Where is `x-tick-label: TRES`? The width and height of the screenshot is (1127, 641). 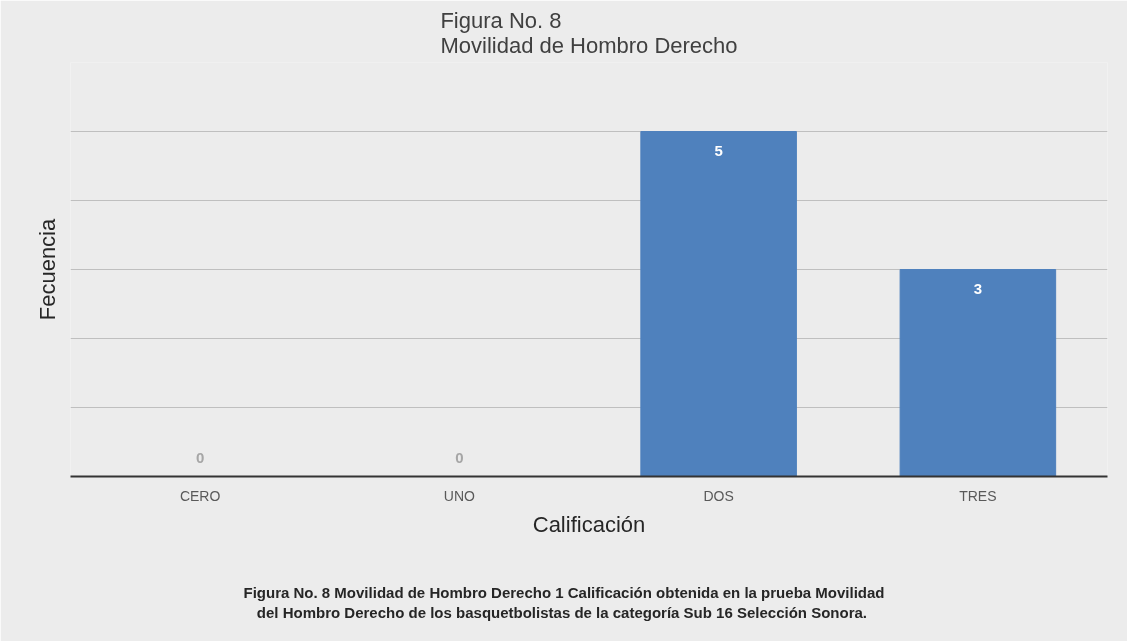 x-tick-label: TRES is located at coordinates (978, 495).